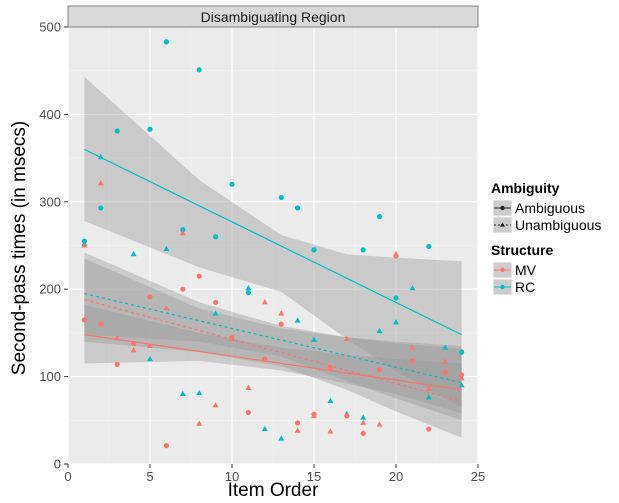 The width and height of the screenshot is (619, 503). I want to click on x-tick-label: 5, so click(149, 476).